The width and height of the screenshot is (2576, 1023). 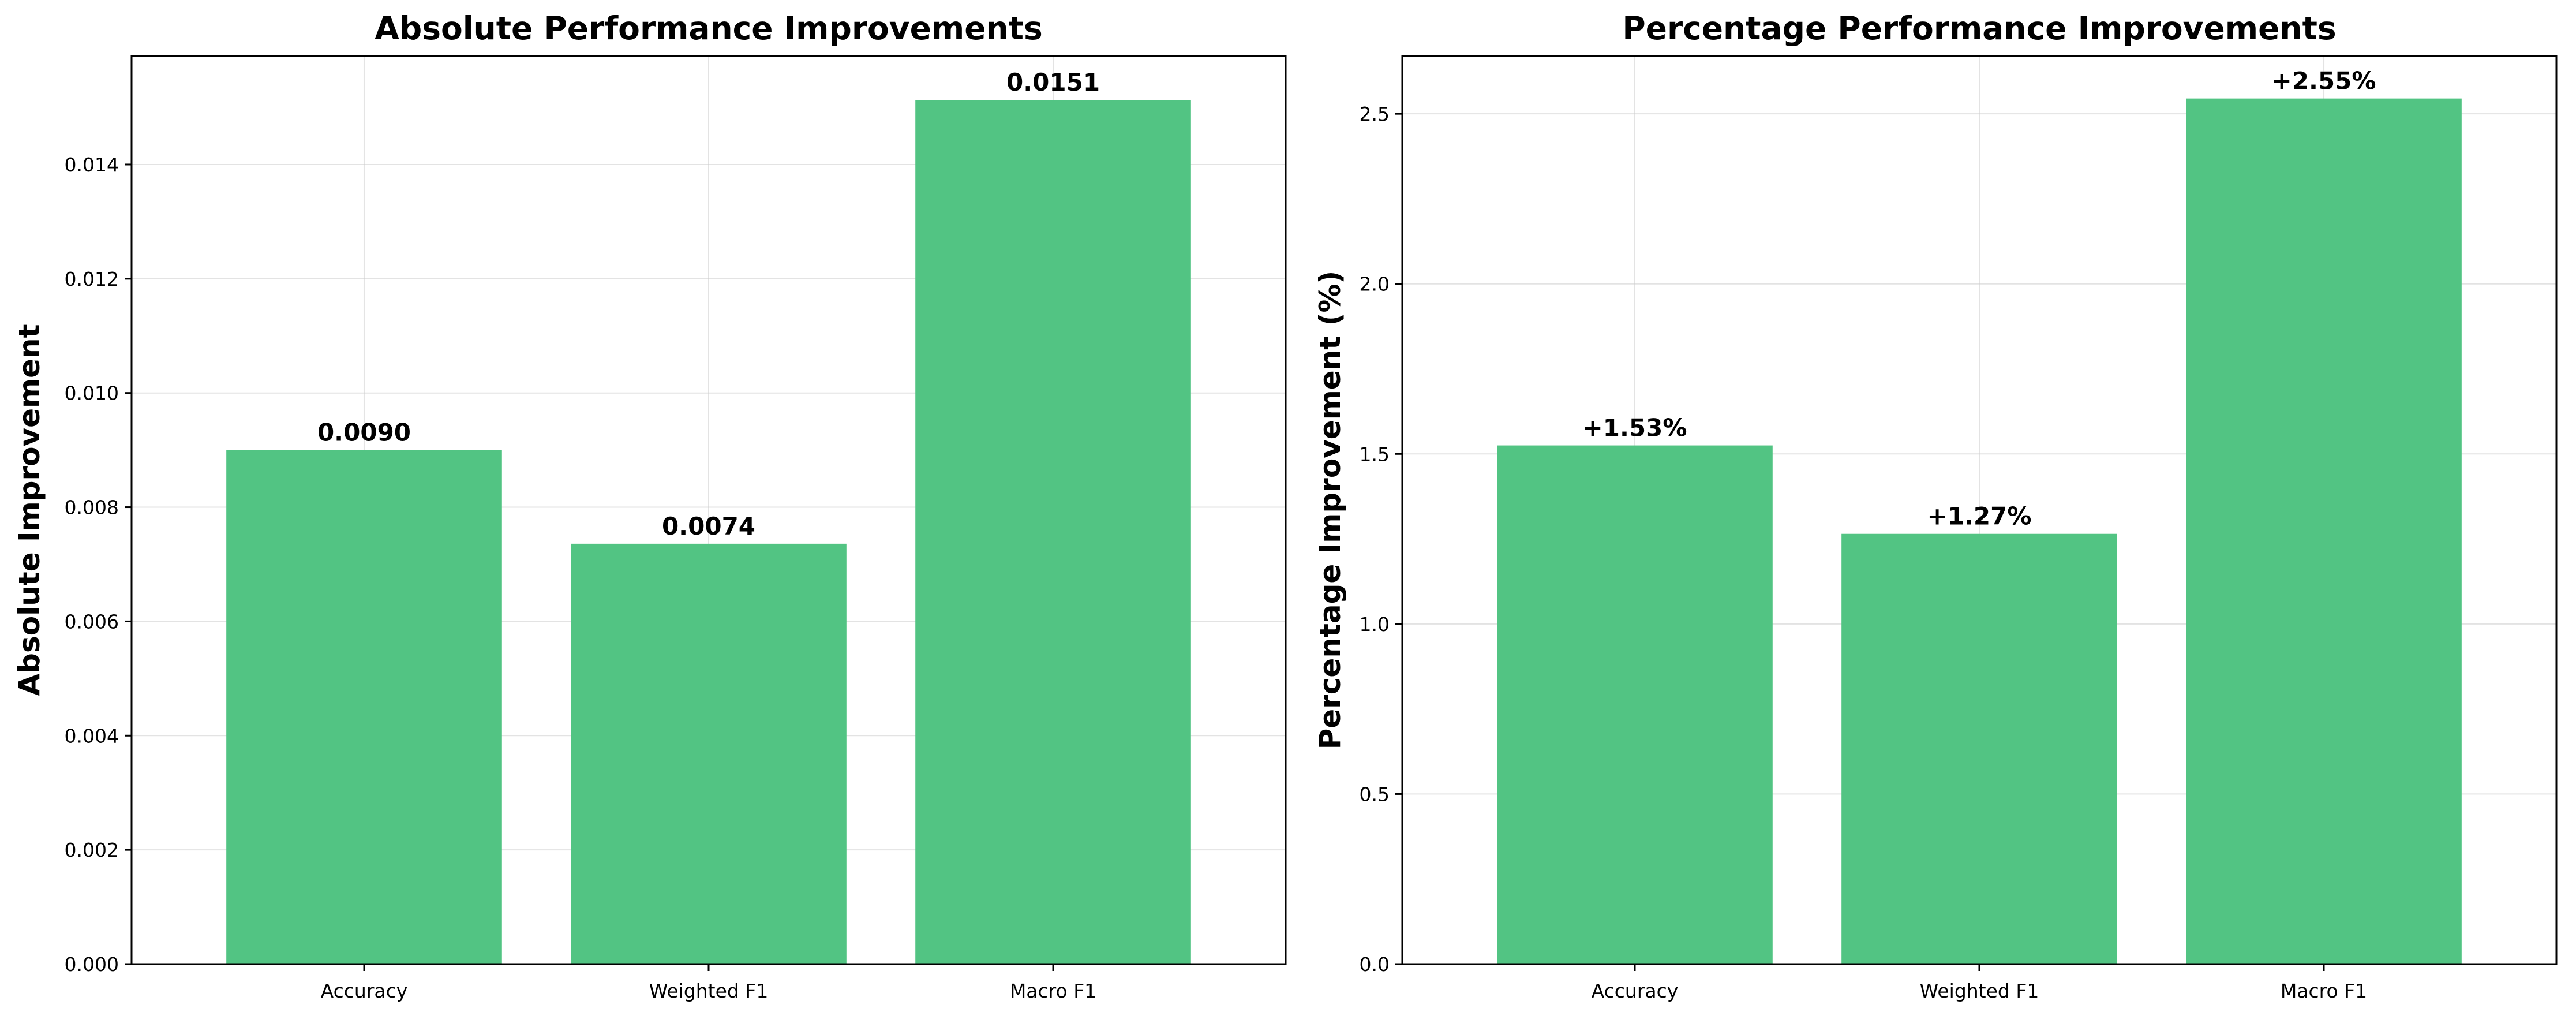 I want to click on y-tick-label: 2.5, so click(x=1375, y=114).